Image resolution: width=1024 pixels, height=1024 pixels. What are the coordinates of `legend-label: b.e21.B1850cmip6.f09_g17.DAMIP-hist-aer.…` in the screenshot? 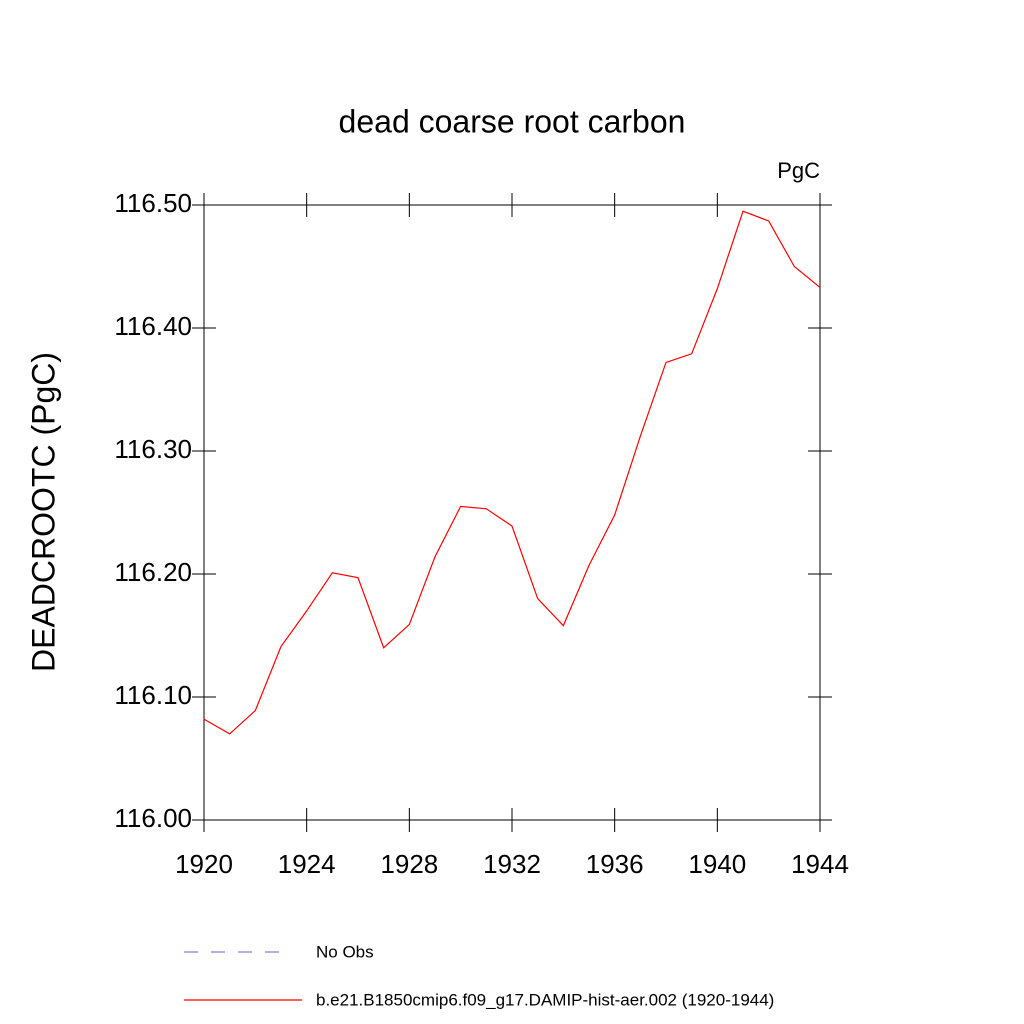 It's located at (545, 999).